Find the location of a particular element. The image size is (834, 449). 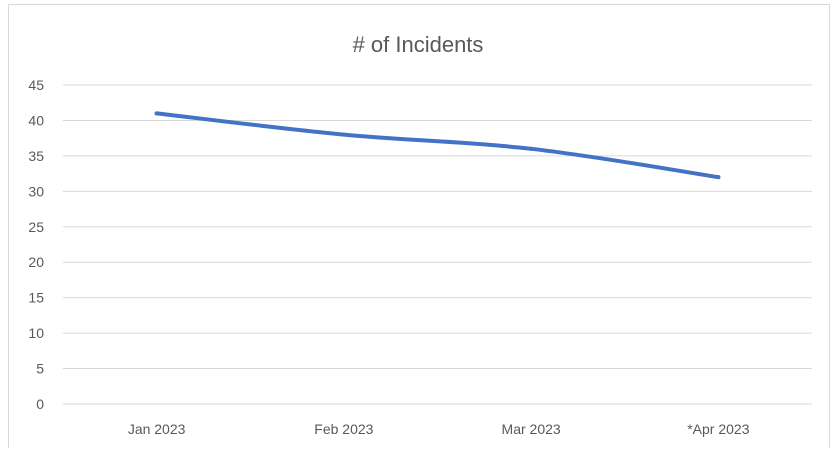

y-tick-label: 15 is located at coordinates (36, 298).